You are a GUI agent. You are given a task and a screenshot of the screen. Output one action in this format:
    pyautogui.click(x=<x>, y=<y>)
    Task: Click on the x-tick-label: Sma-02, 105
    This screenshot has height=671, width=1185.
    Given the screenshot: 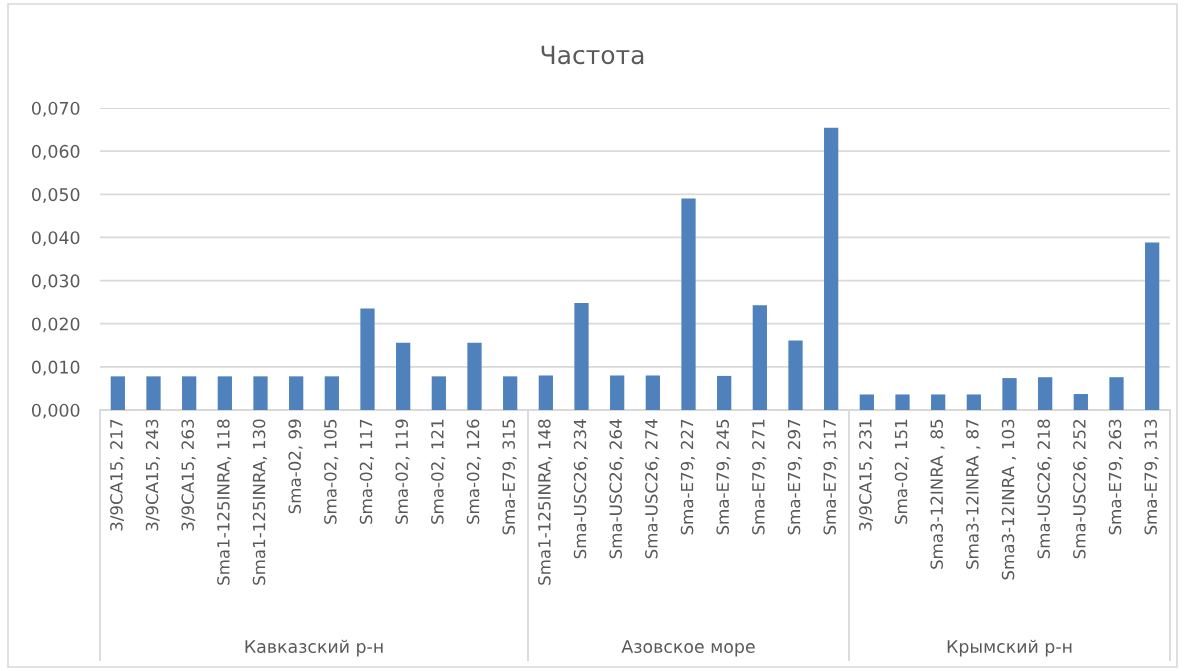 What is the action you would take?
    pyautogui.click(x=331, y=471)
    